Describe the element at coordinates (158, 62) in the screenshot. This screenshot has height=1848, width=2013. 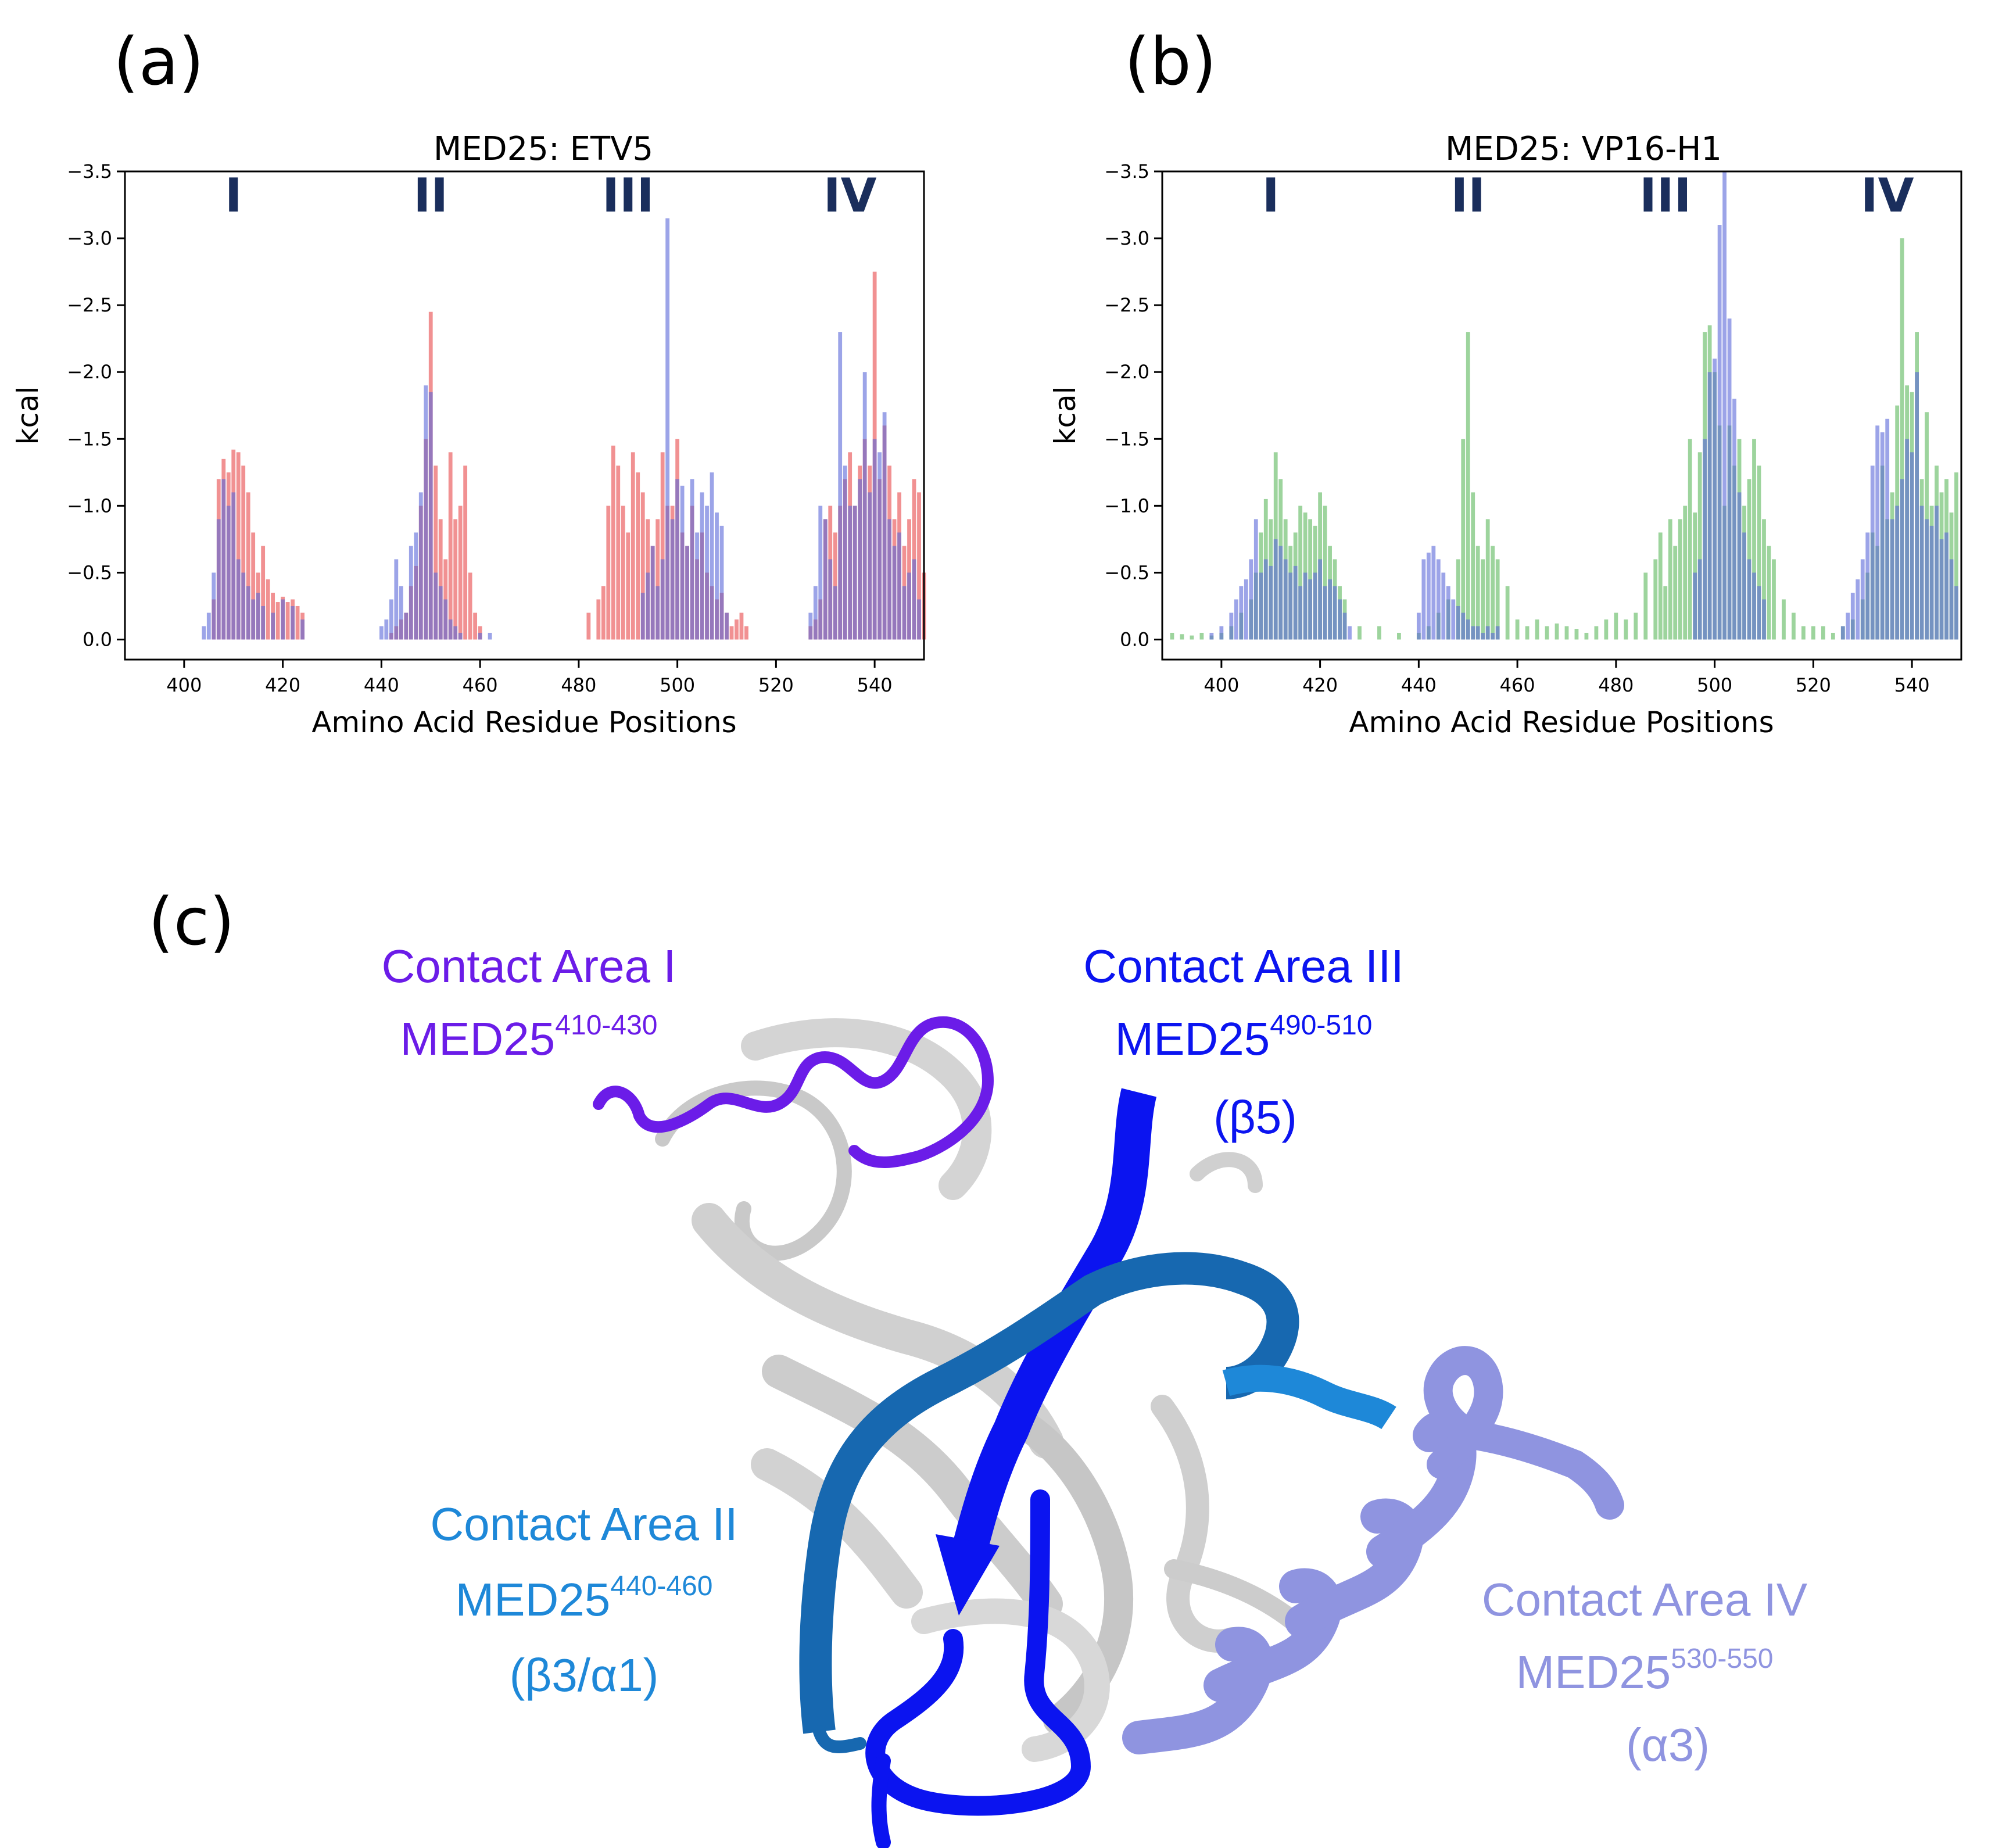
I see `panel-label-a: (a)` at that location.